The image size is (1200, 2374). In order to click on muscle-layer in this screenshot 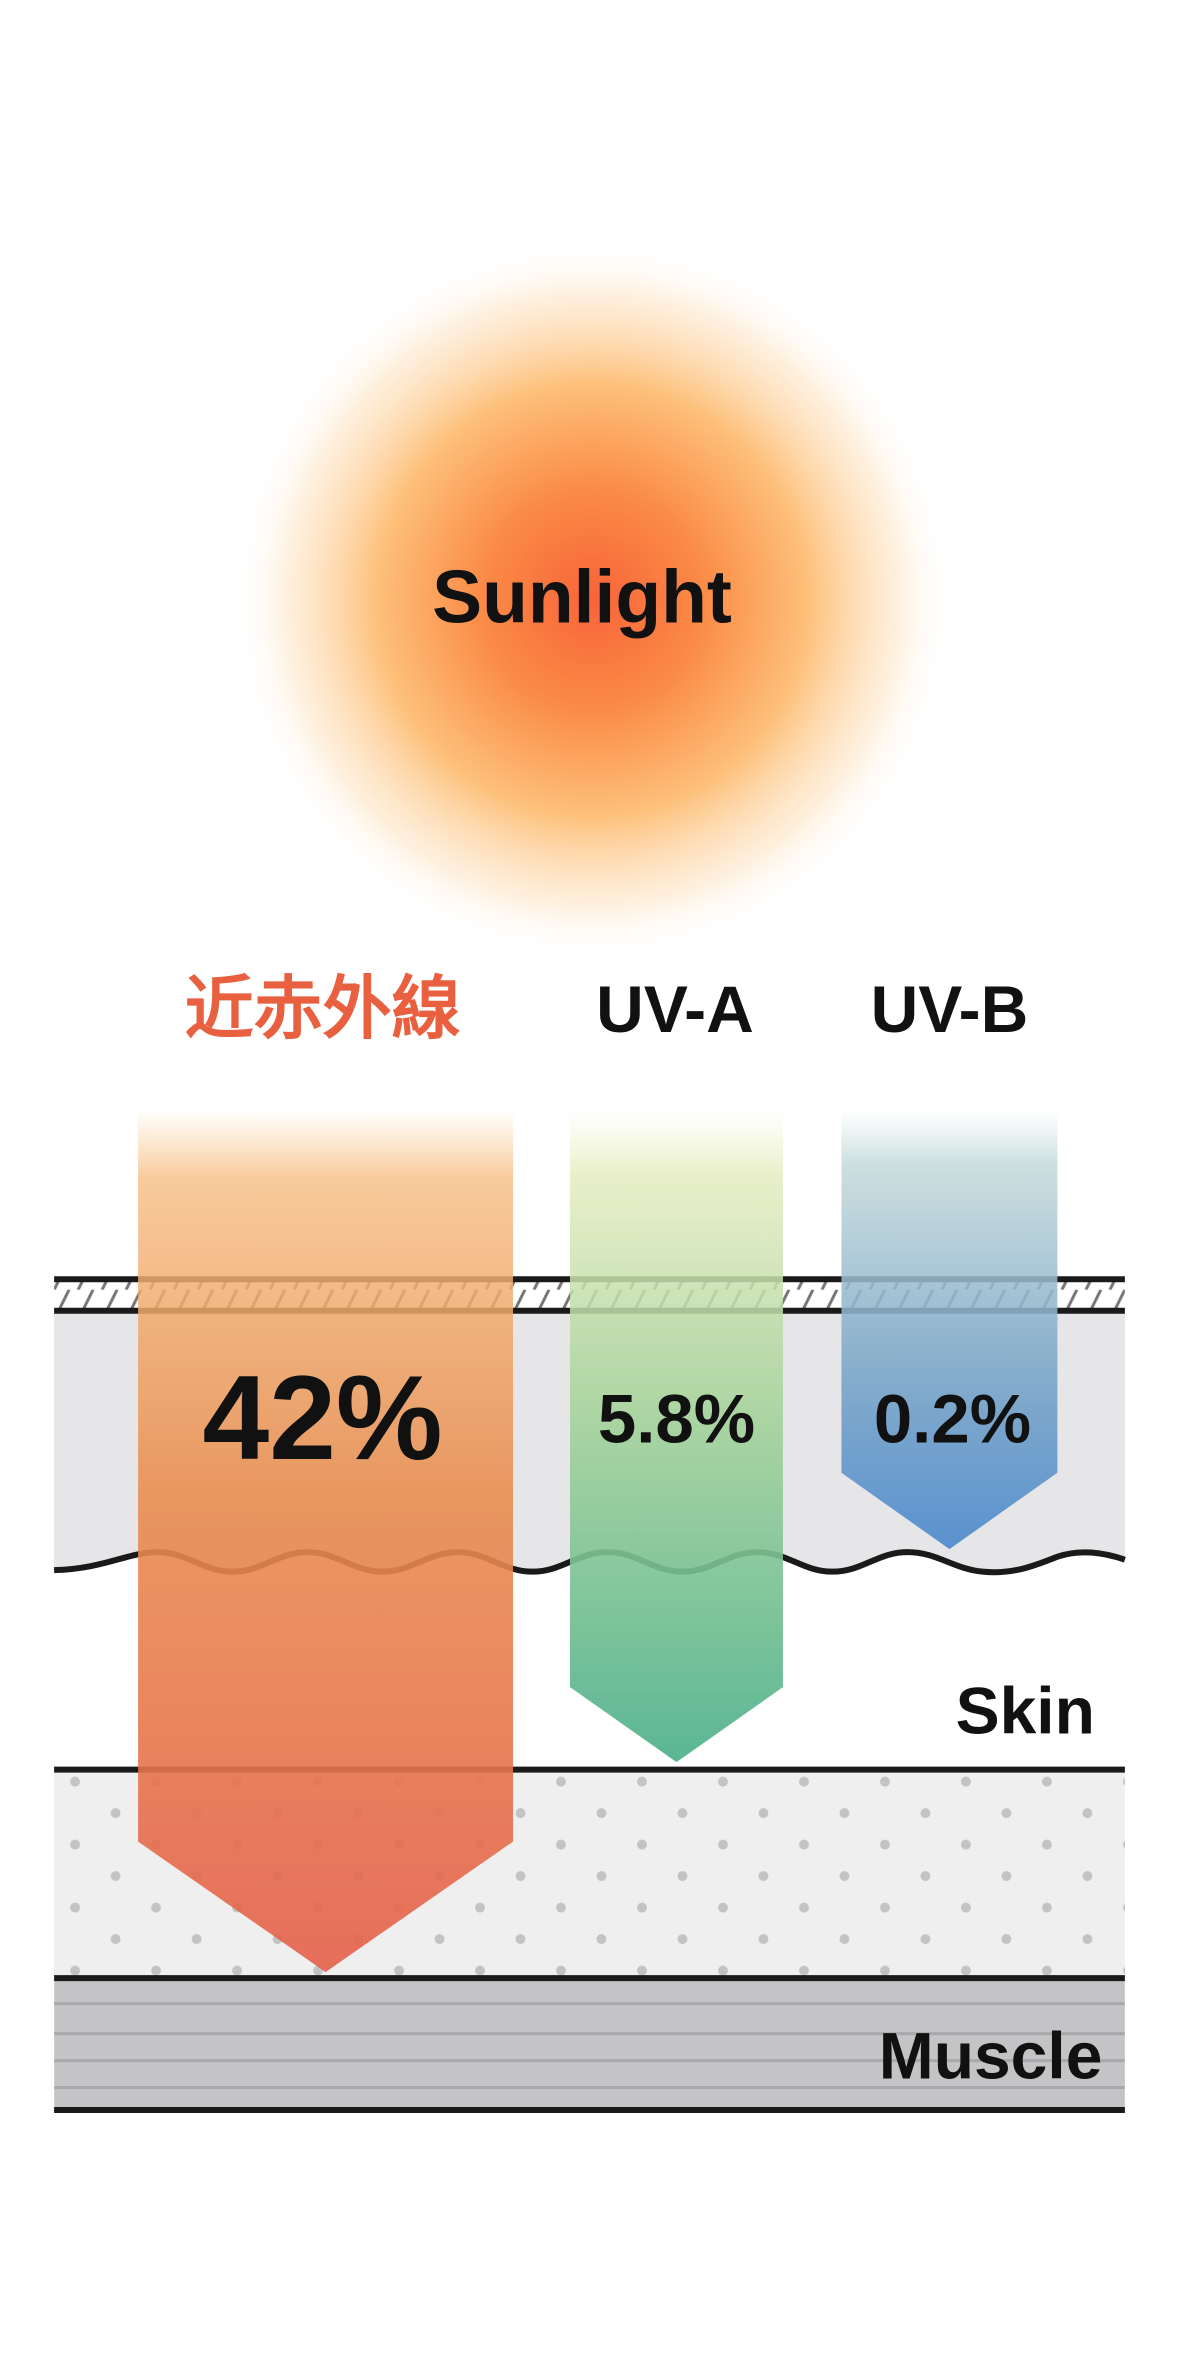, I will do `click(589, 2044)`.